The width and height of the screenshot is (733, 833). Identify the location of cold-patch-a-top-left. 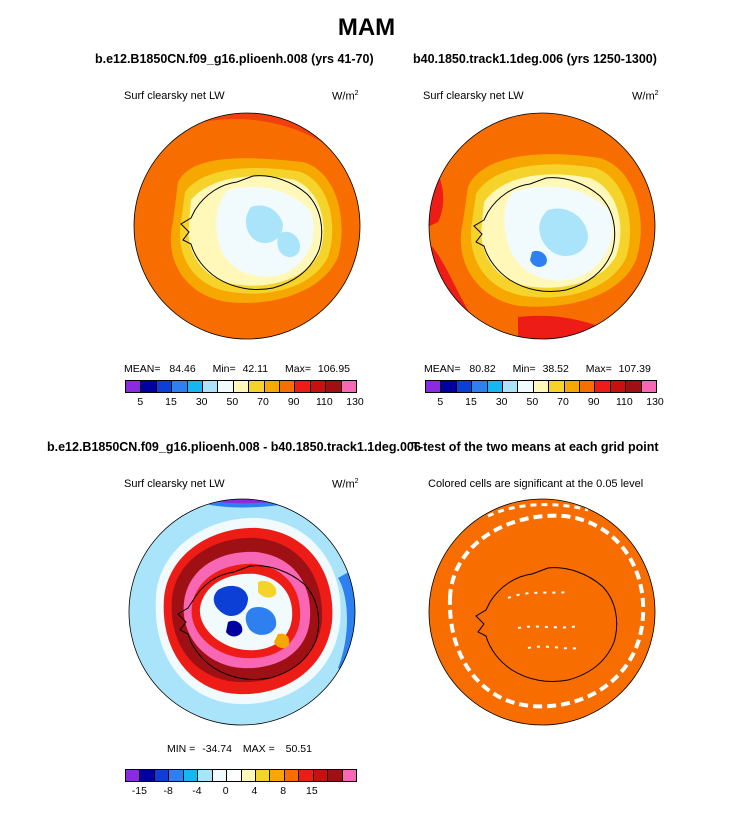
(264, 224).